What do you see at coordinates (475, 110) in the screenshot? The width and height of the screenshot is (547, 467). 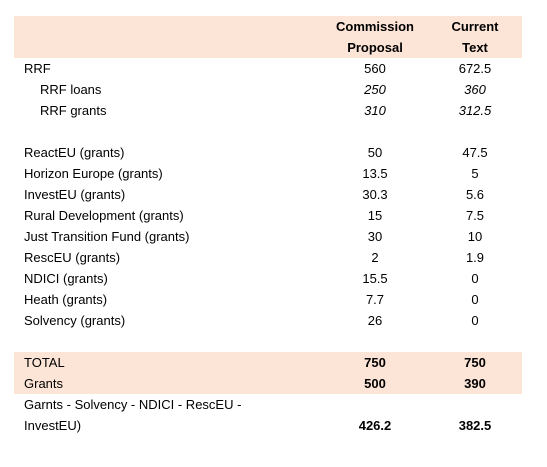 I see `current-value: 312.5` at bounding box center [475, 110].